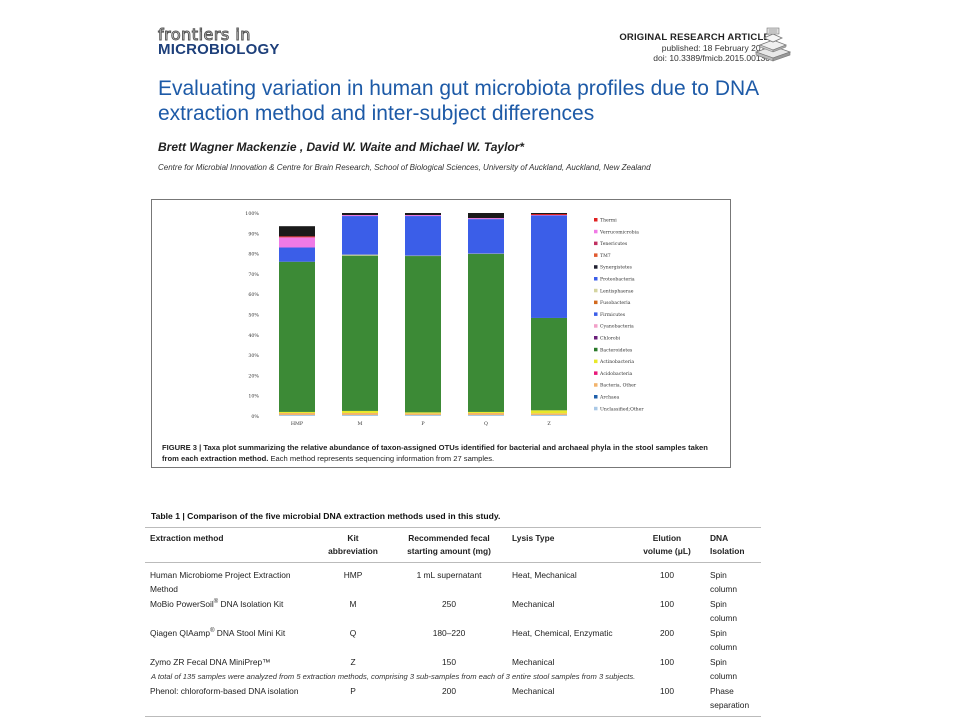  Describe the element at coordinates (353, 575) in the screenshot. I see `cell-kit-abbreviation-text: HMP` at that location.